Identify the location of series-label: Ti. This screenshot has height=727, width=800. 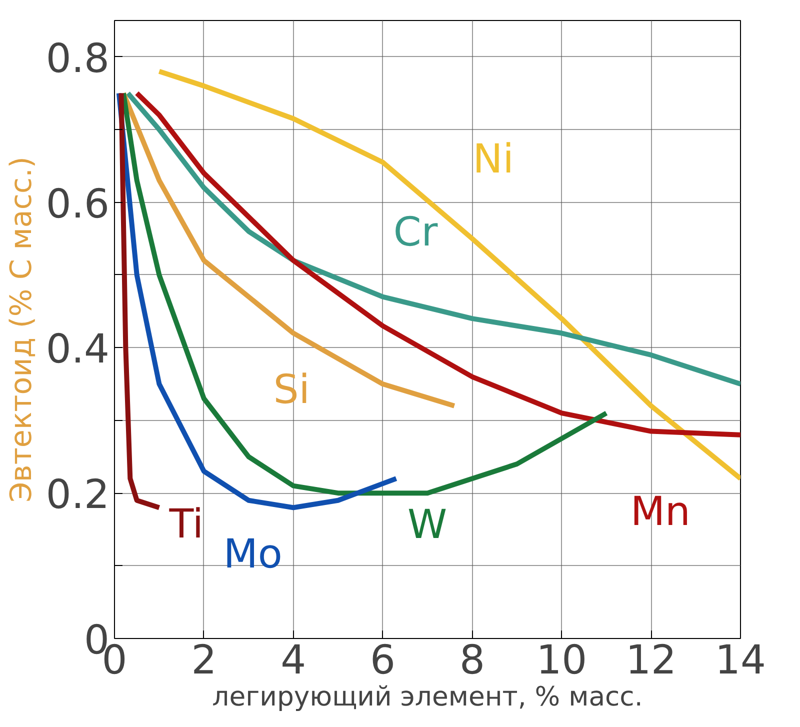
(186, 525).